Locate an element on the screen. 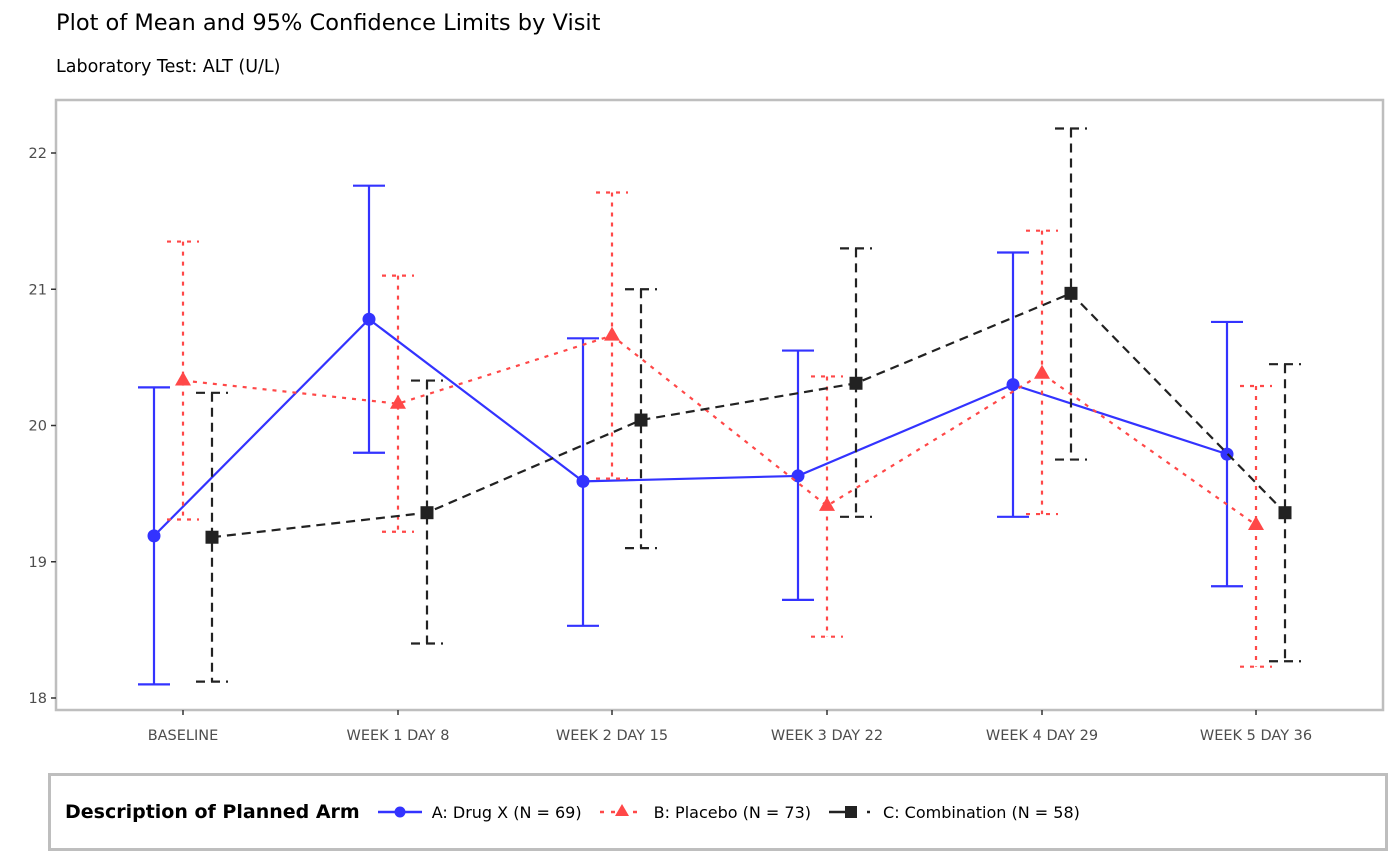  circle-marker-icon is located at coordinates (399, 812).